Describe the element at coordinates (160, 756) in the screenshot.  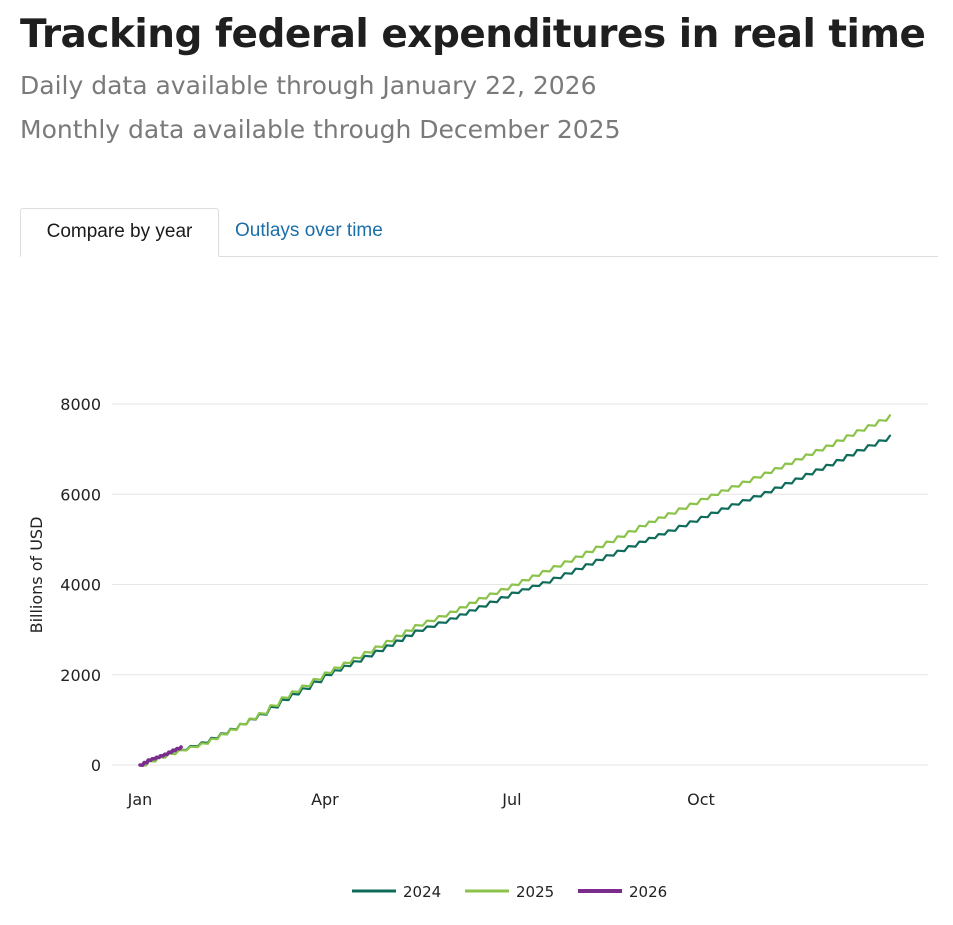
I see `series-line-2026` at that location.